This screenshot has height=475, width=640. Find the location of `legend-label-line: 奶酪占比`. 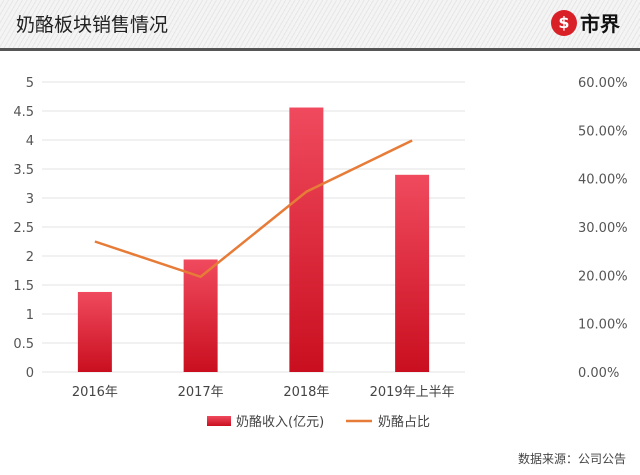

legend-label-line: 奶酪占比 is located at coordinates (404, 422).